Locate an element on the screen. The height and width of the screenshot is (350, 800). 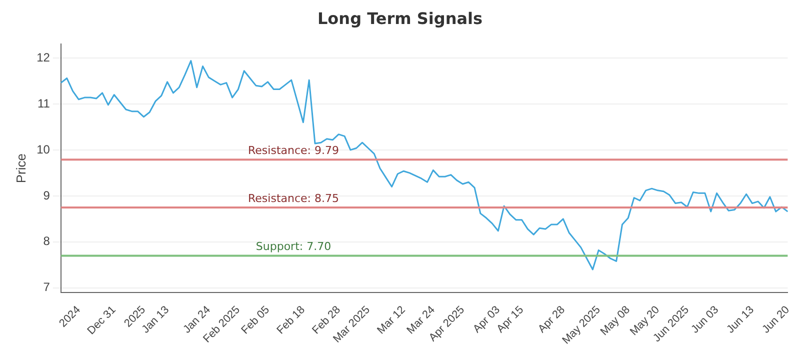
x-tick-label: Dec 31 is located at coordinates (101, 321).